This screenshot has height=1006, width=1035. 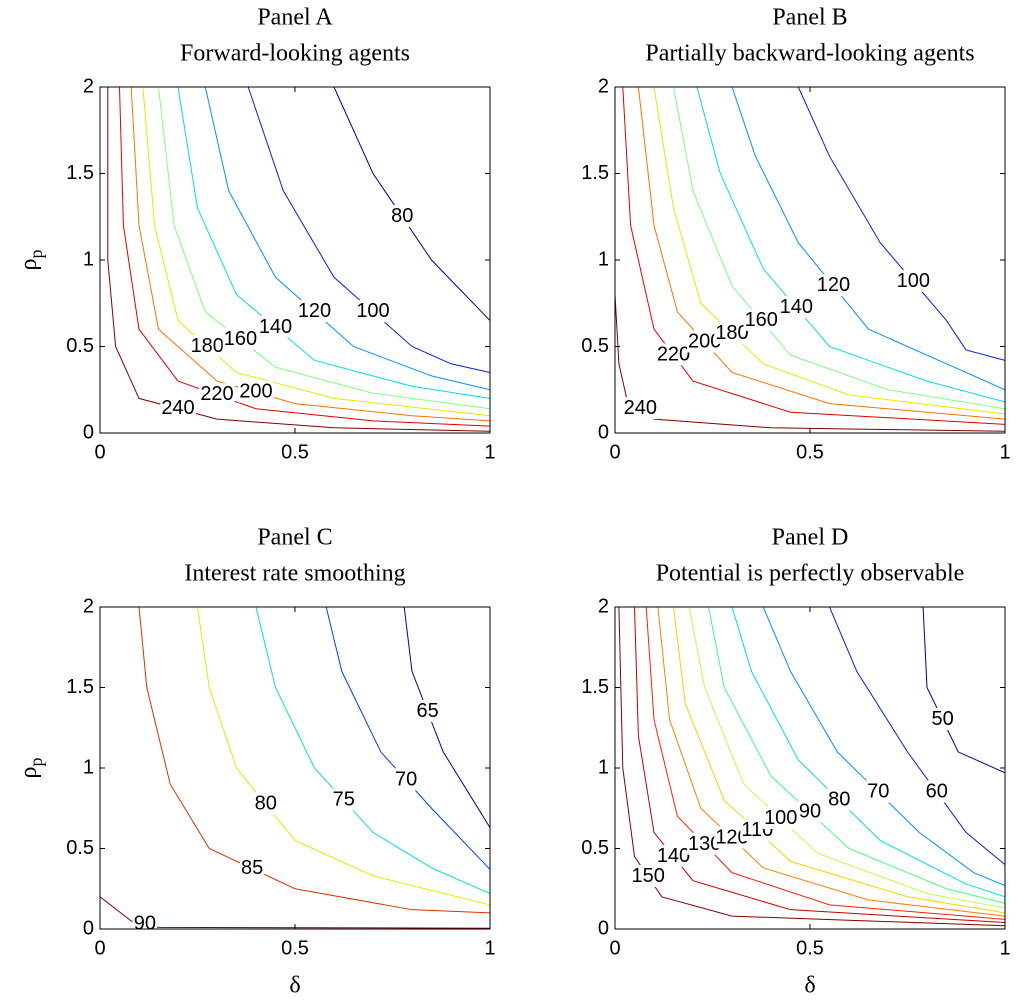 I want to click on contour-label: 60, so click(x=937, y=791).